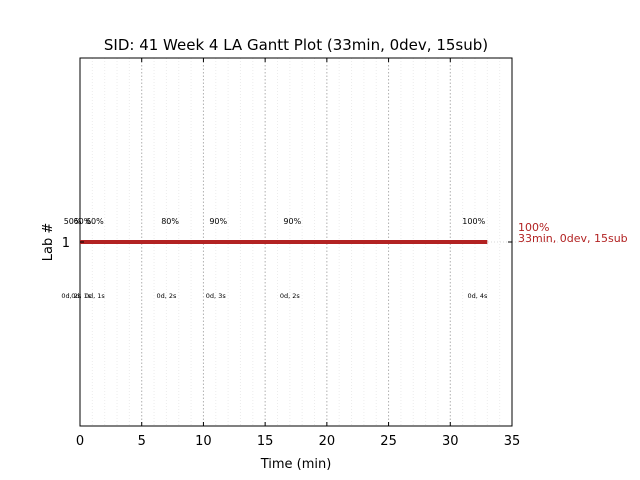  Describe the element at coordinates (354, 233) in the screenshot. I see `bars: 100%33min, 0dev, 15sub` at that location.